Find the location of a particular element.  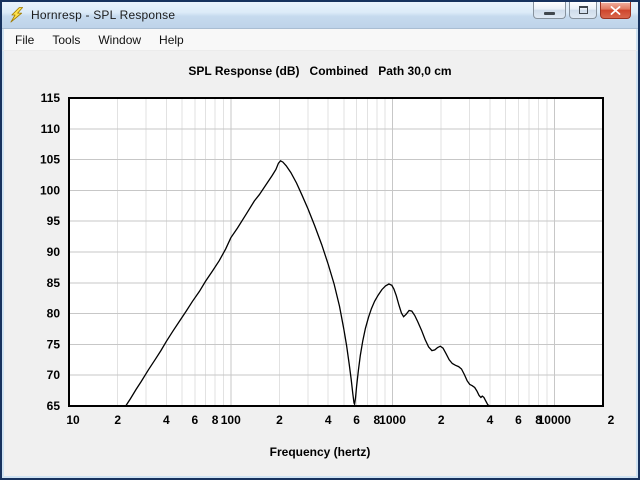

window-title: Hornresp - SPL Response is located at coordinates (103, 15).